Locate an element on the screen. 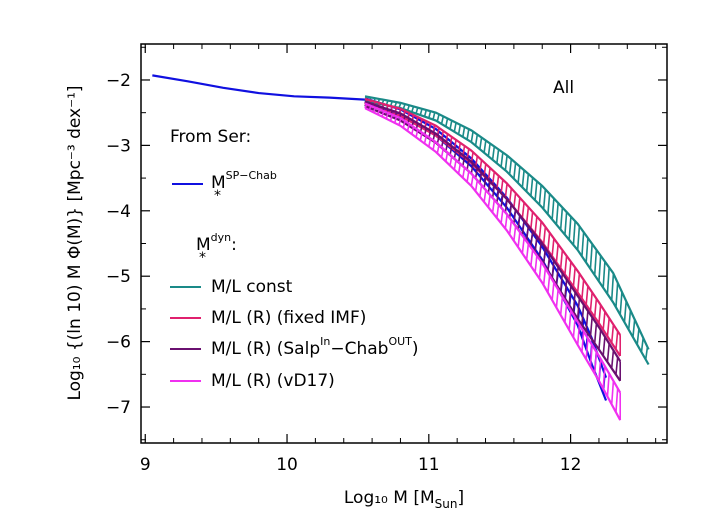 The image size is (706, 530). legend-label-ml-const: M/L const is located at coordinates (252, 287).